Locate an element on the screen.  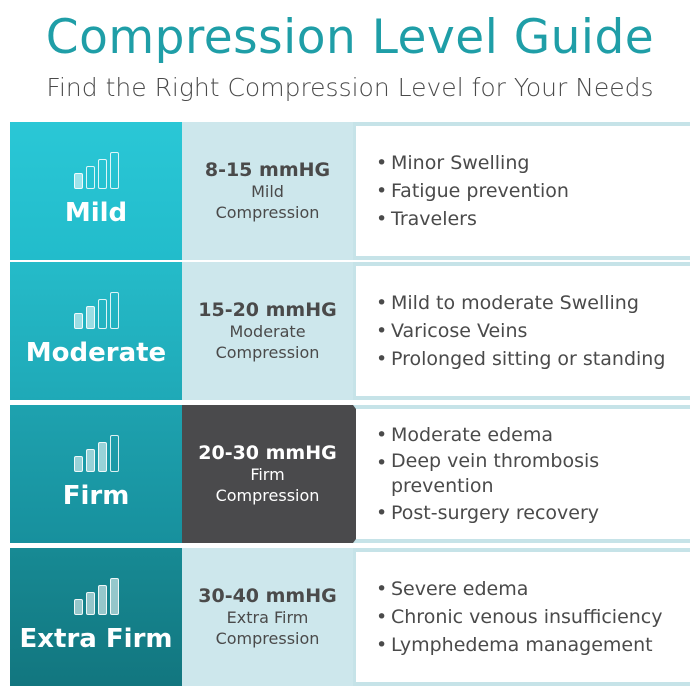
pressure-desc-line1: Moderate is located at coordinates (267, 331).